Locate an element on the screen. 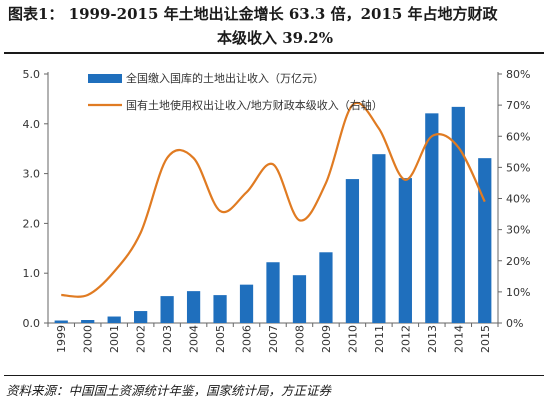 The image size is (550, 400). x-tick-label: 2011 is located at coordinates (379, 339).